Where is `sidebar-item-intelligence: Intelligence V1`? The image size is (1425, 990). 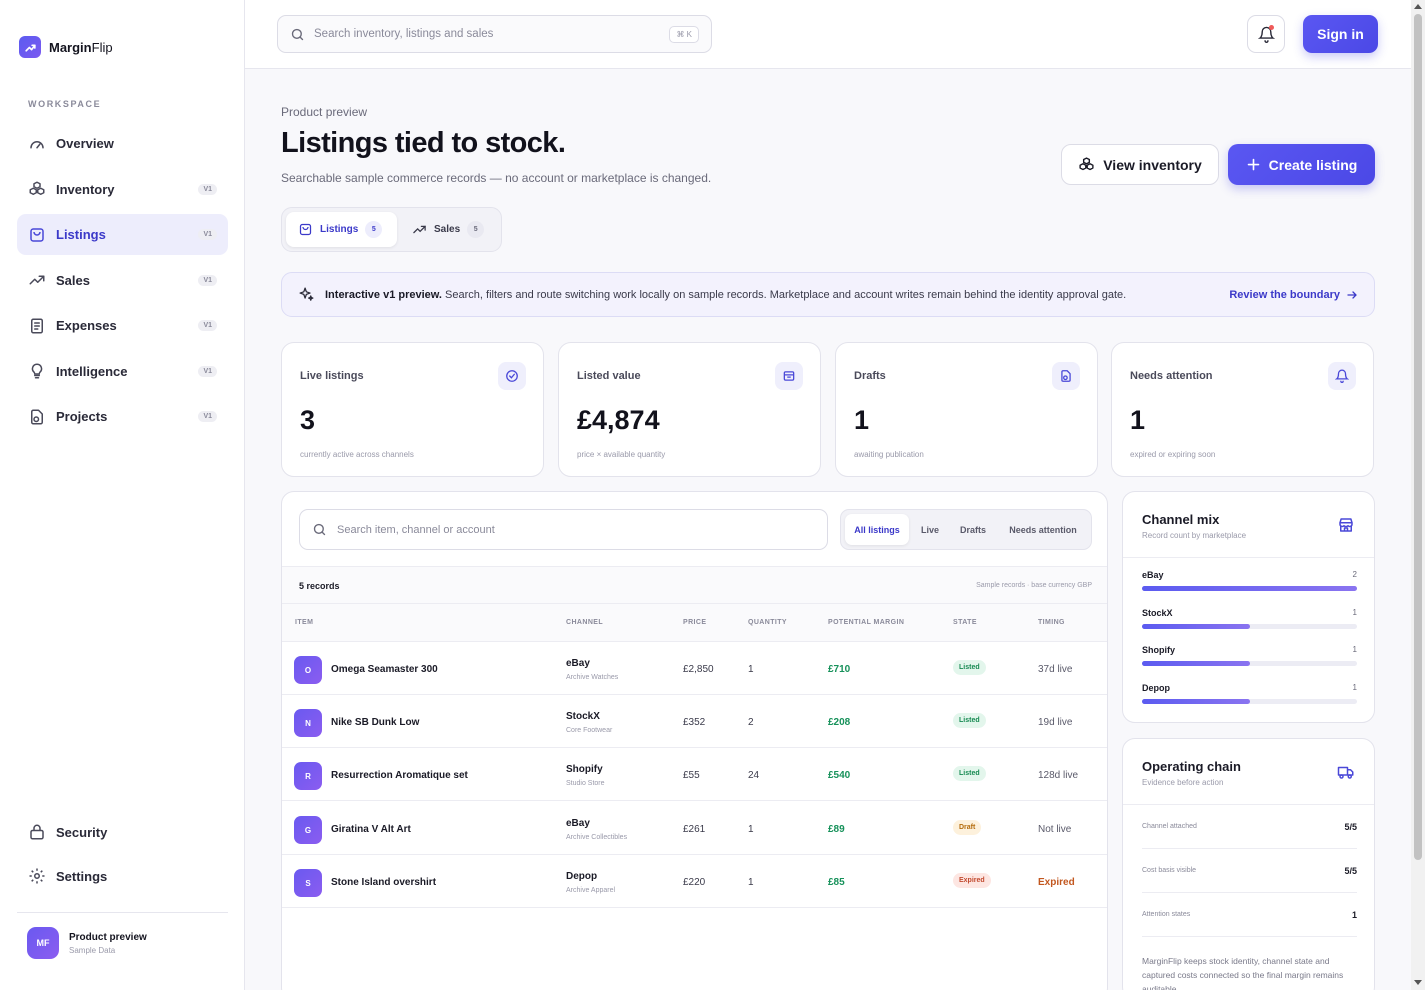
sidebar-item-intelligence: Intelligence V1 is located at coordinates (122, 371).